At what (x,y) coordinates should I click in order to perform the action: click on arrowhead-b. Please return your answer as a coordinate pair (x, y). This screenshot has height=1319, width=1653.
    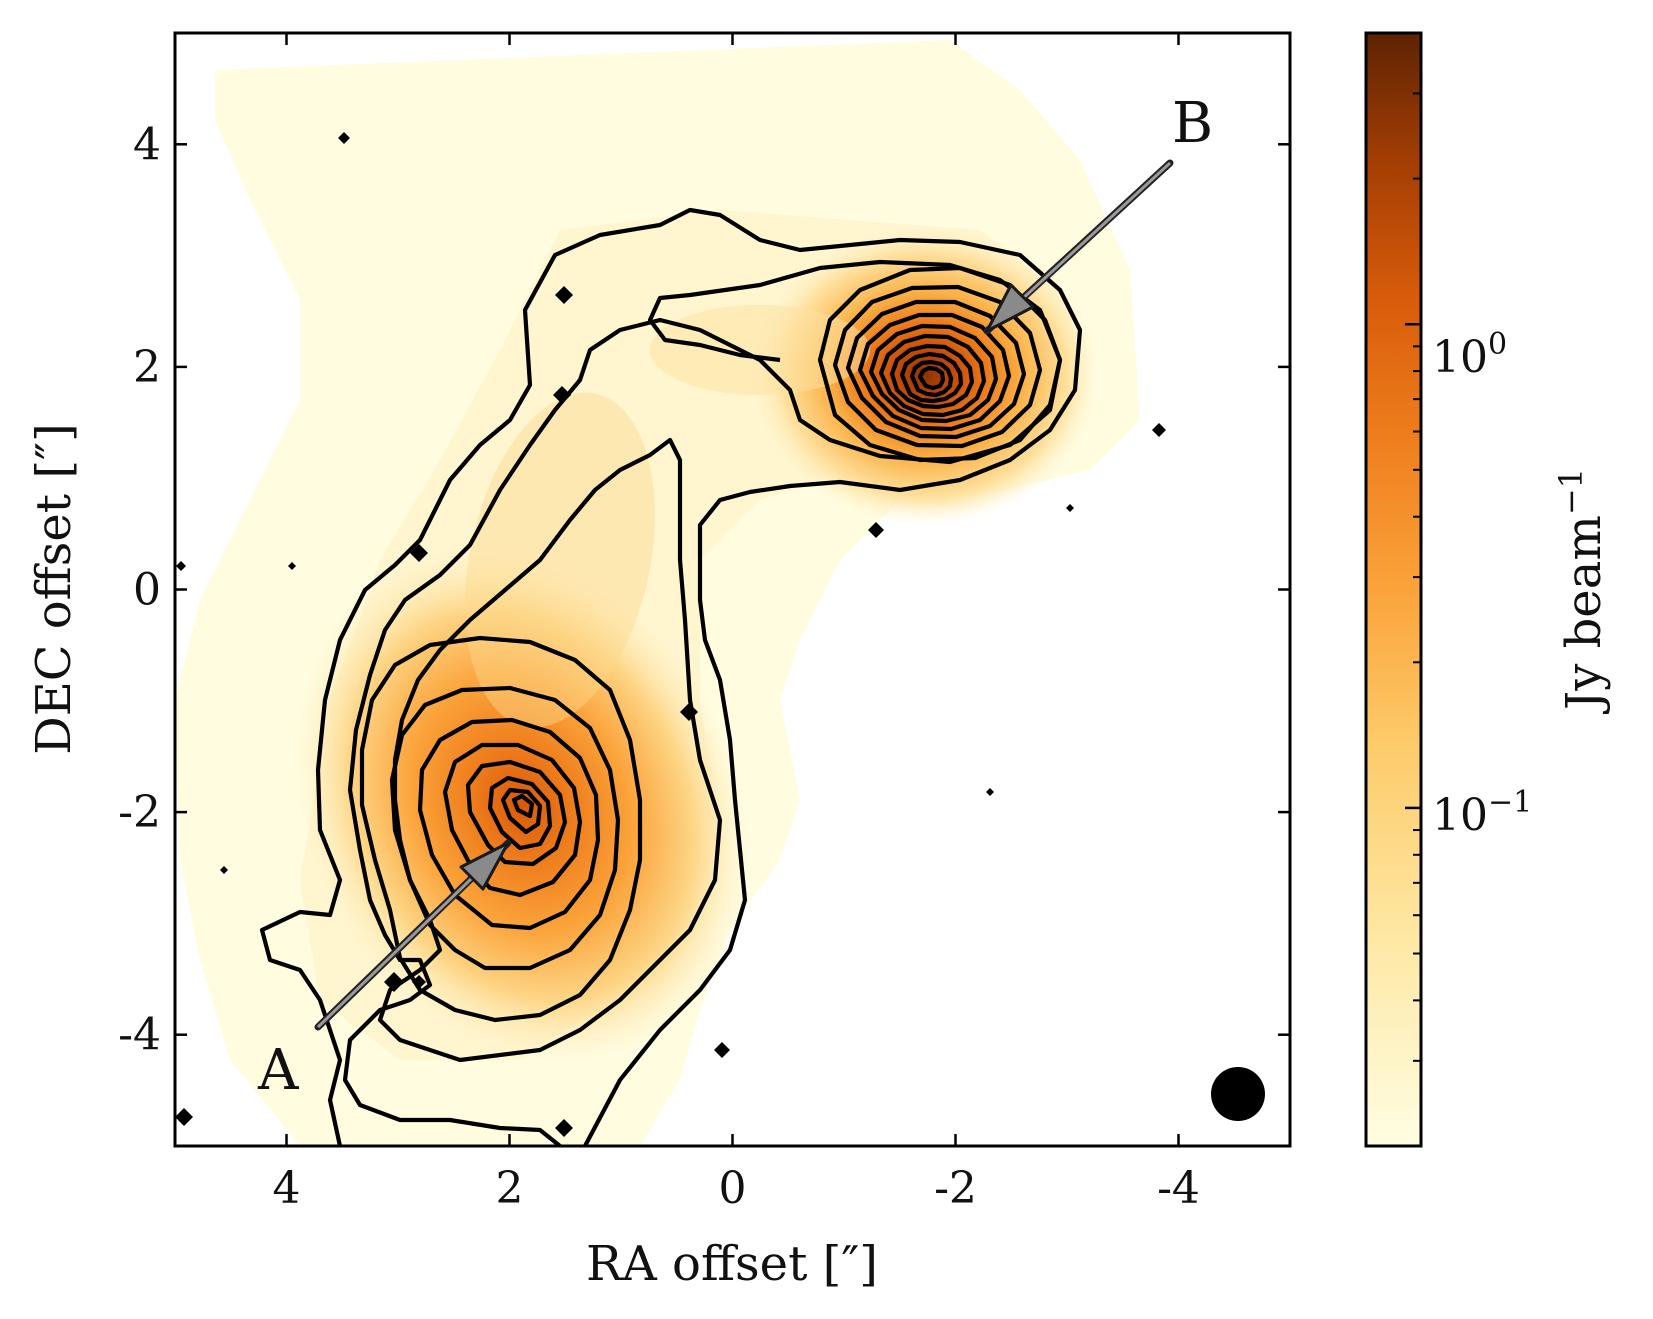
    Looking at the image, I should click on (1010, 308).